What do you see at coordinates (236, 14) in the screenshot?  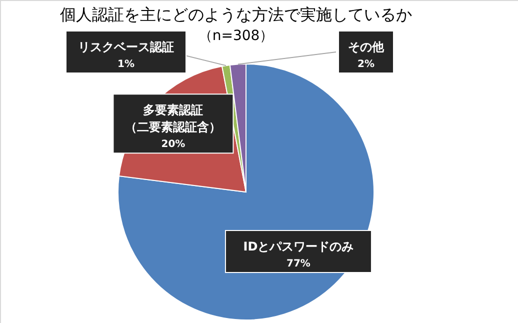 I see `chart-title: 個人認証を主にどのような方法で実施しているか` at bounding box center [236, 14].